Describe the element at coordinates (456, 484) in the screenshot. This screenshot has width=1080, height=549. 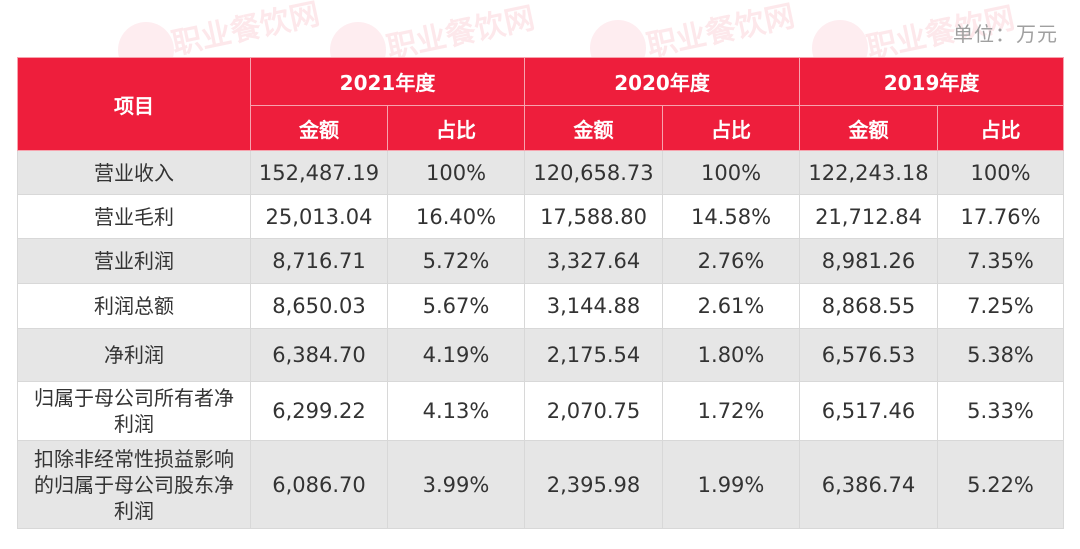
I see `cell-value: 3.99%` at that location.